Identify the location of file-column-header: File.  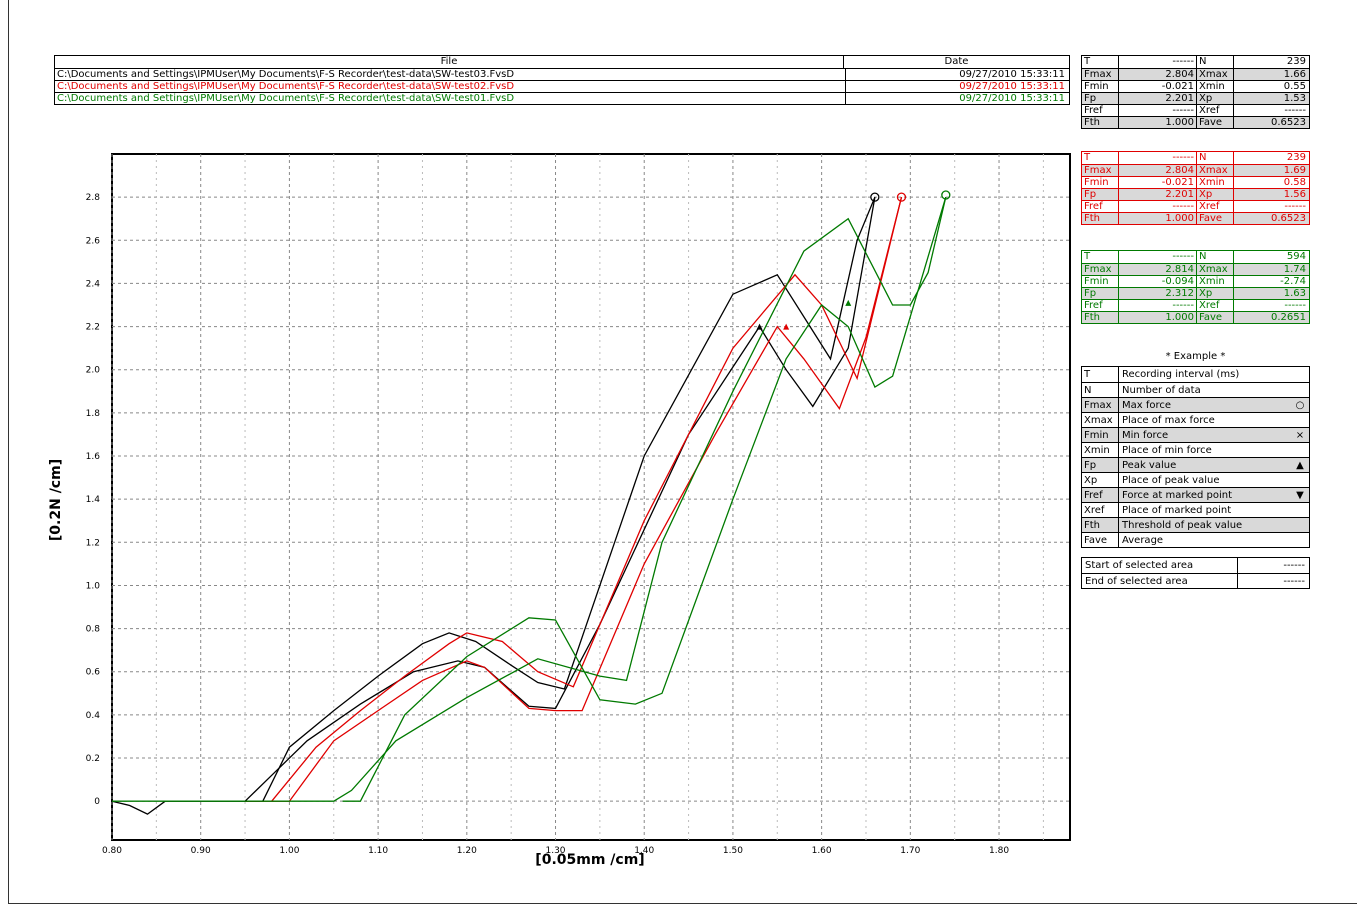
(449, 62).